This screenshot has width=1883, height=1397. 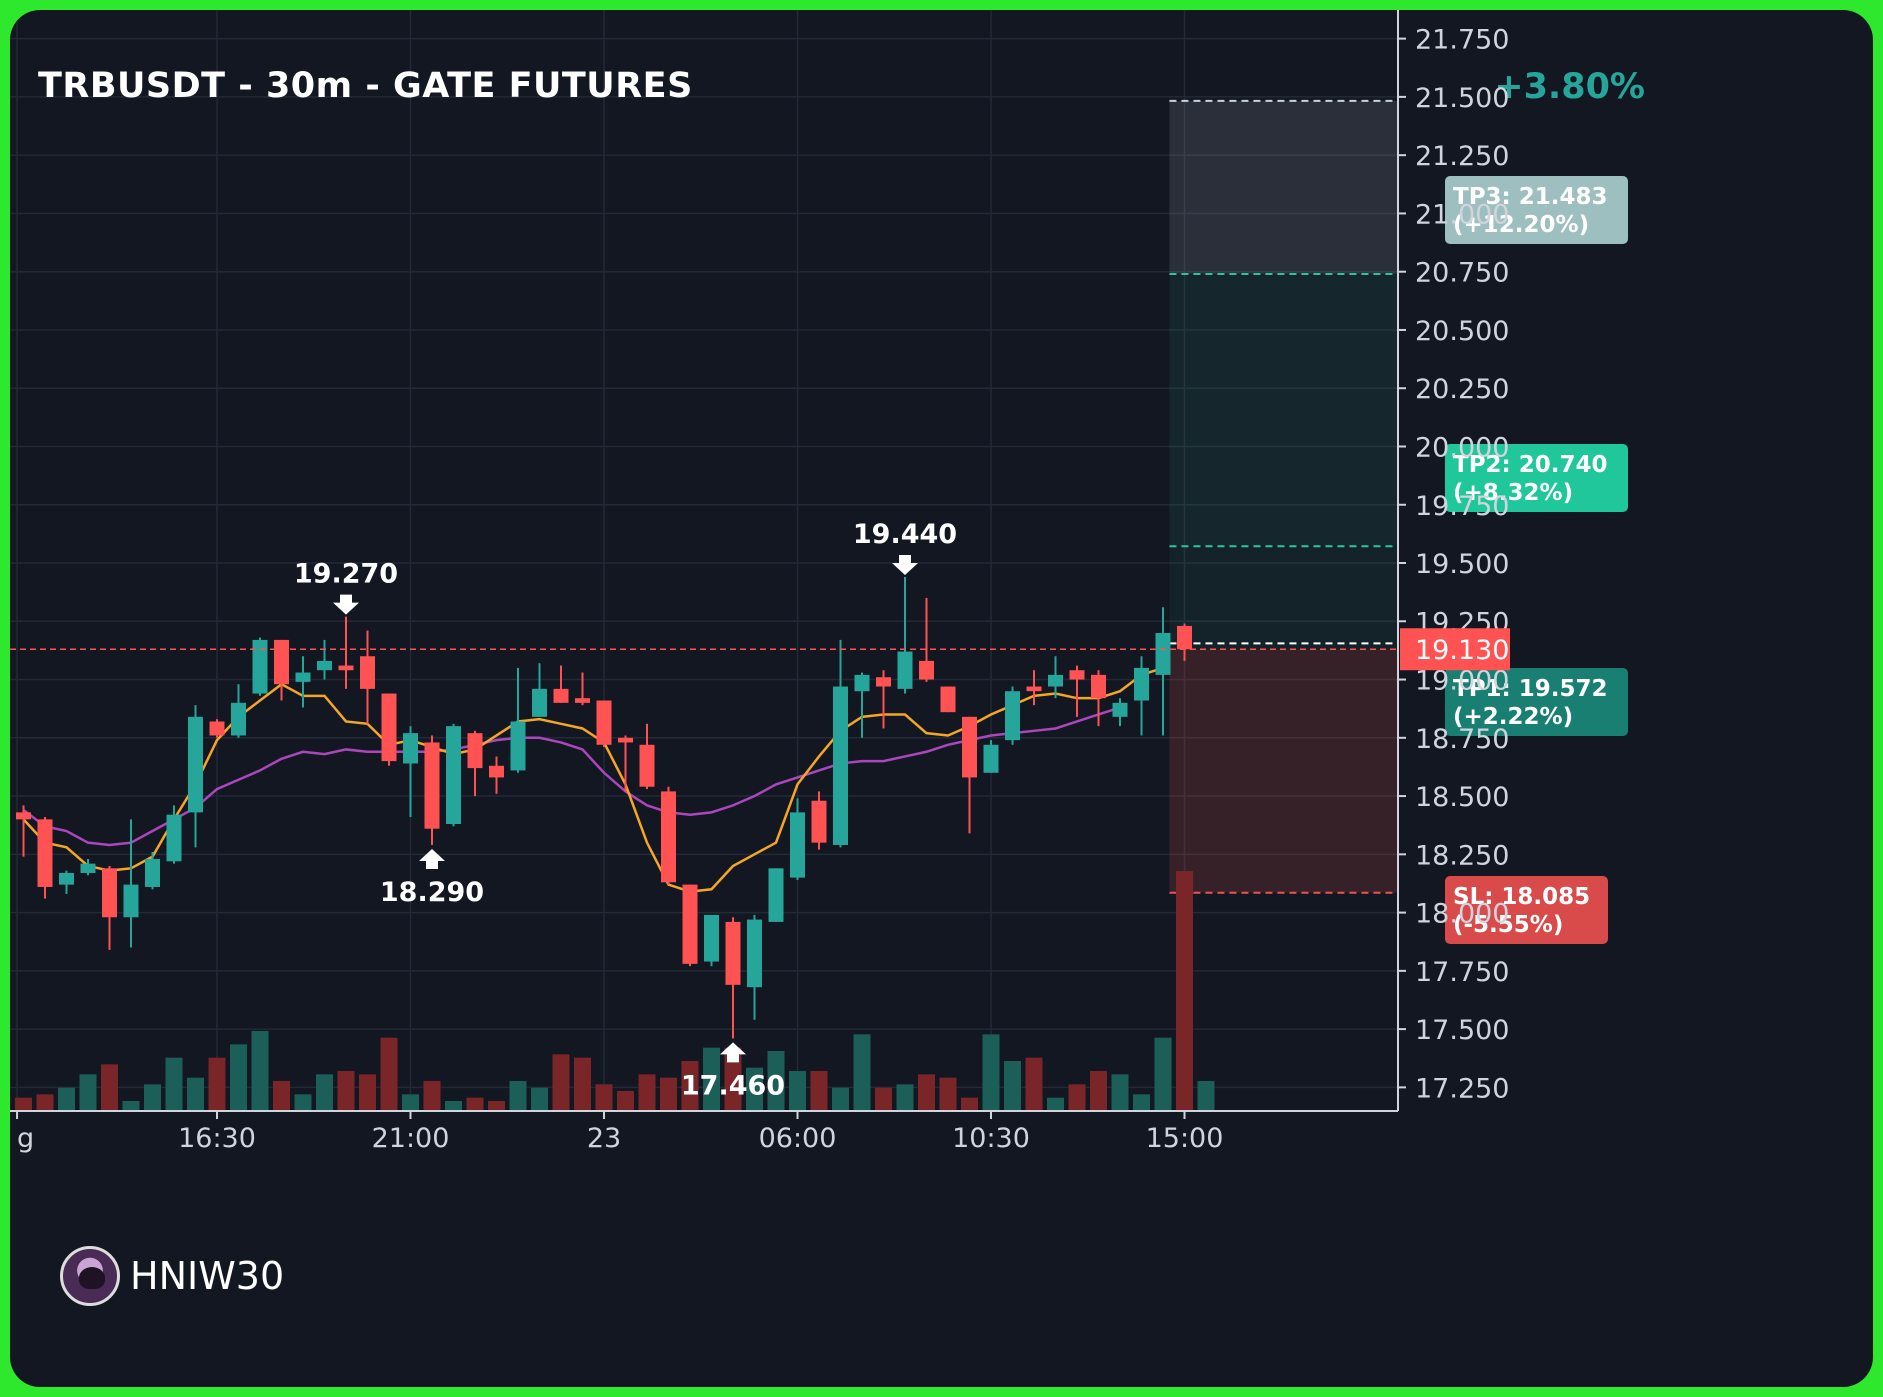 What do you see at coordinates (733, 1071) in the screenshot?
I see `annotation-low: 17.460` at bounding box center [733, 1071].